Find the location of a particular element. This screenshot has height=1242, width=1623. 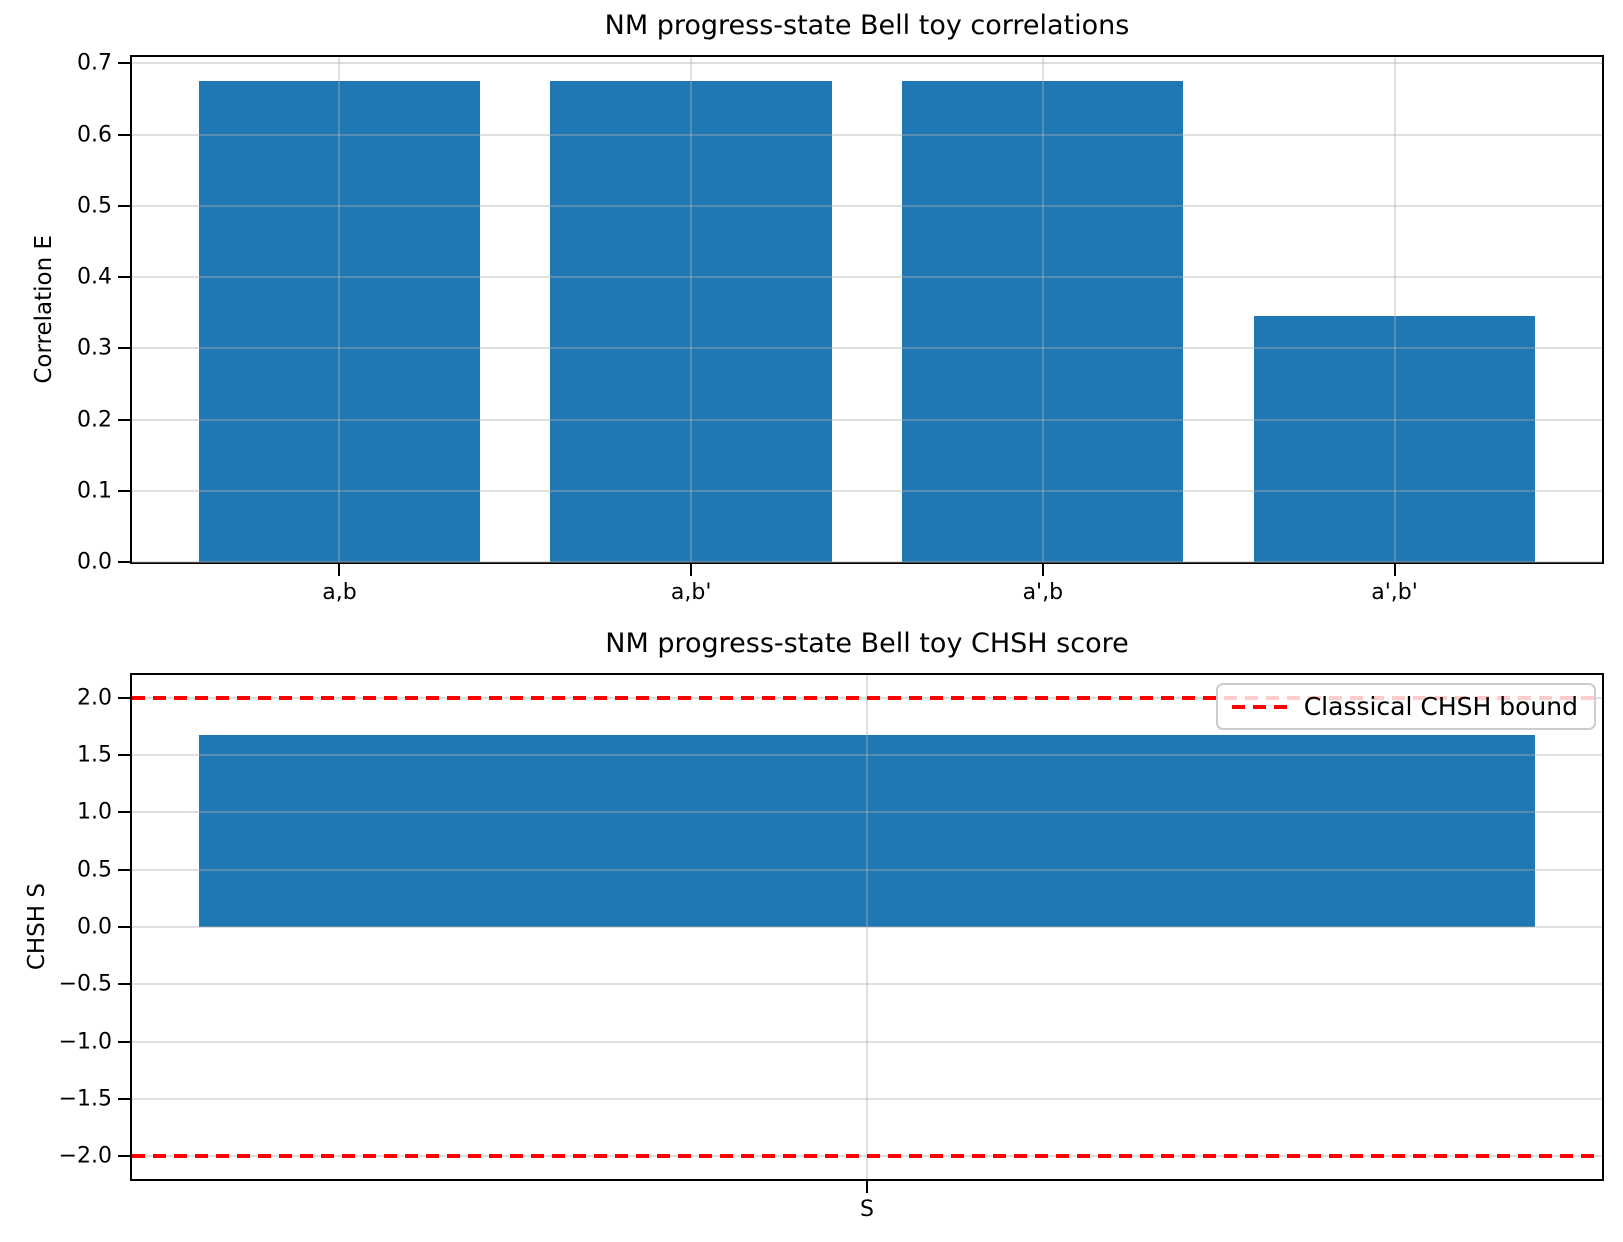

bar-a',b' is located at coordinates (1394, 438).